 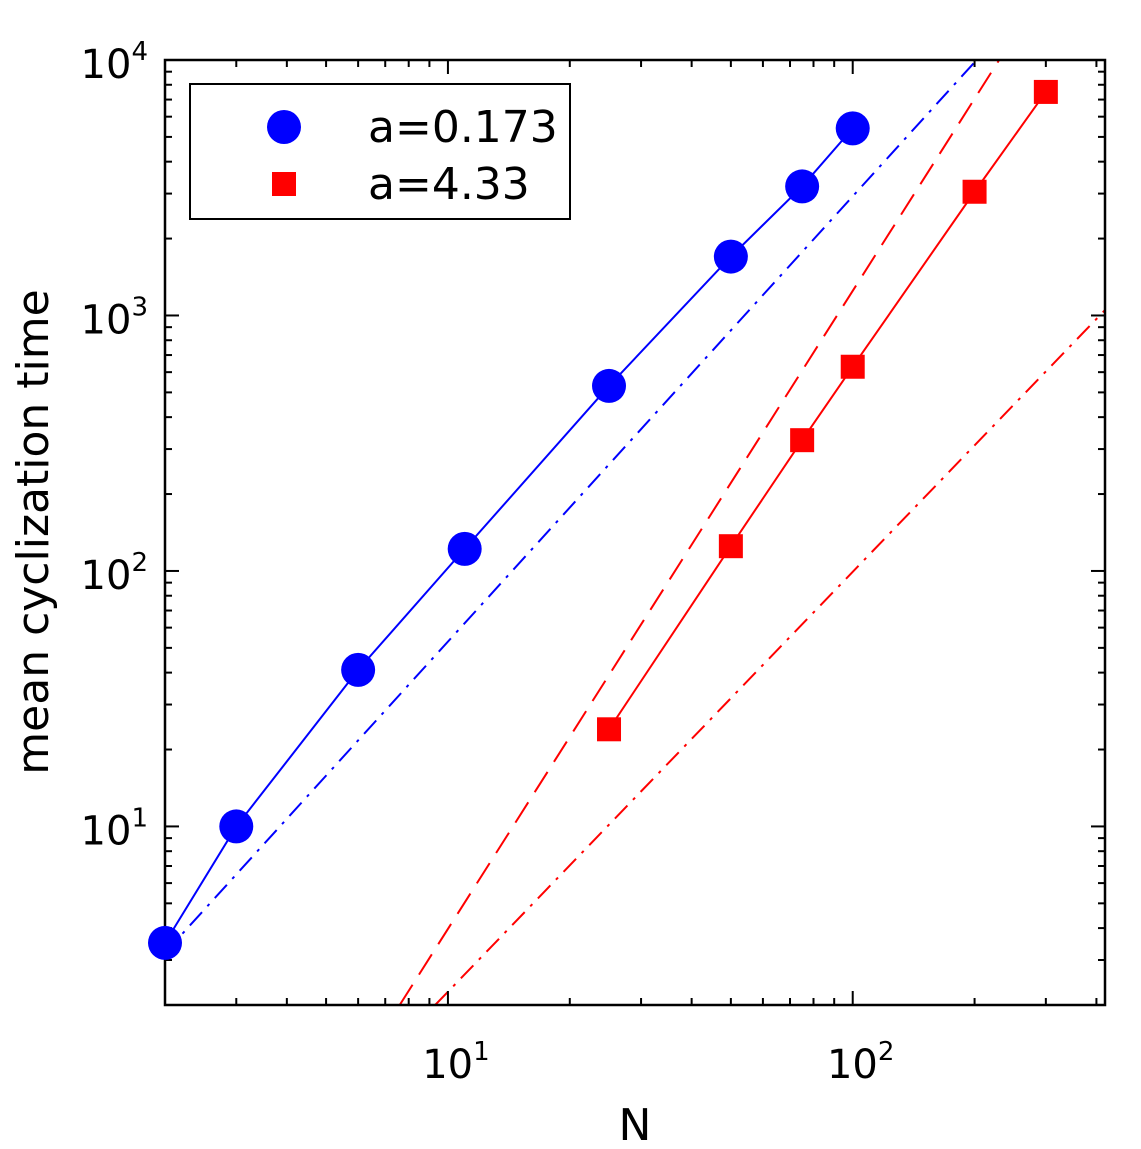 What do you see at coordinates (455, 1062) in the screenshot?
I see `x-tick-label: 10¹` at bounding box center [455, 1062].